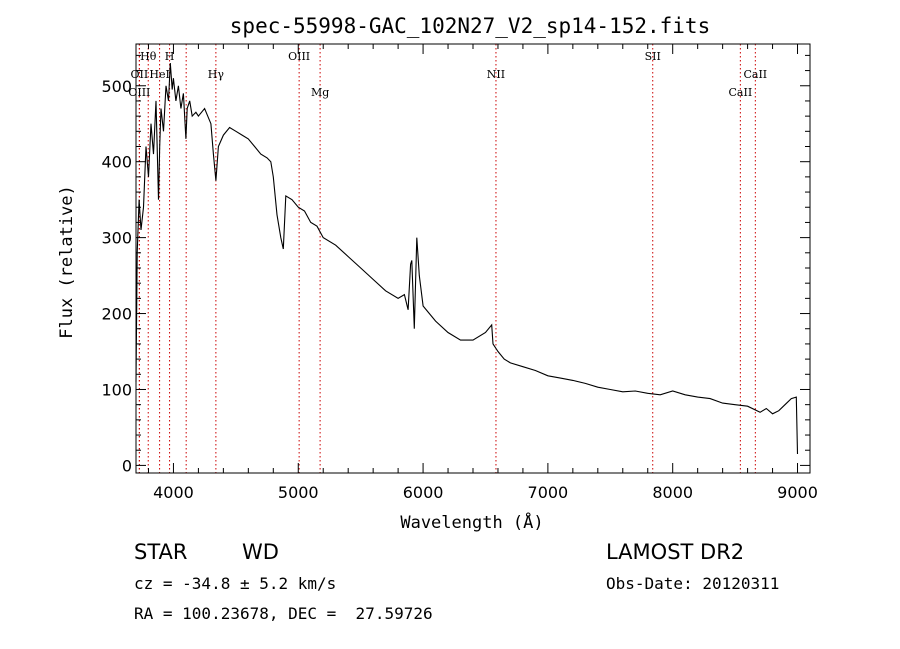  I want to click on x-tick-label: 4000, so click(173, 492).